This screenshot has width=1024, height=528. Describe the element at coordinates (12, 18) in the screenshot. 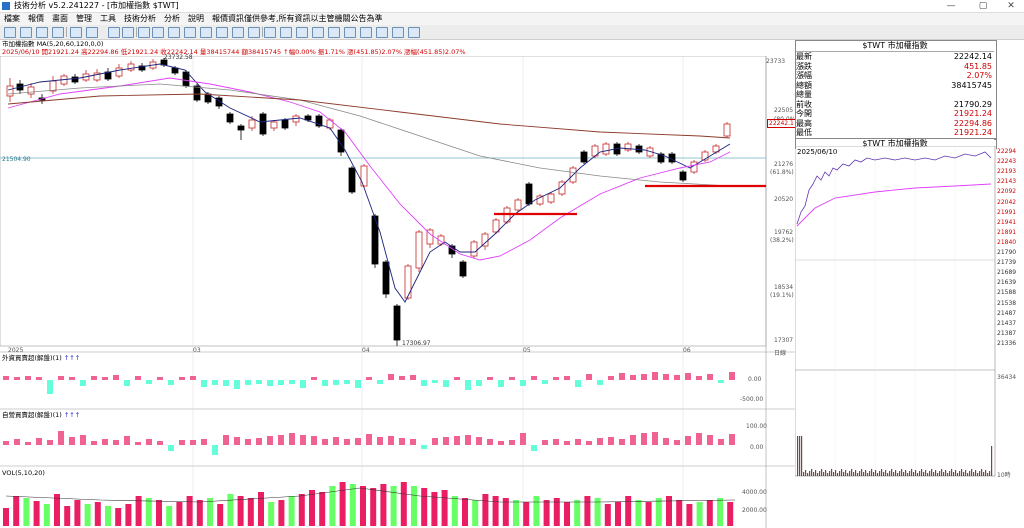

I see `menu-item: 檔案` at that location.